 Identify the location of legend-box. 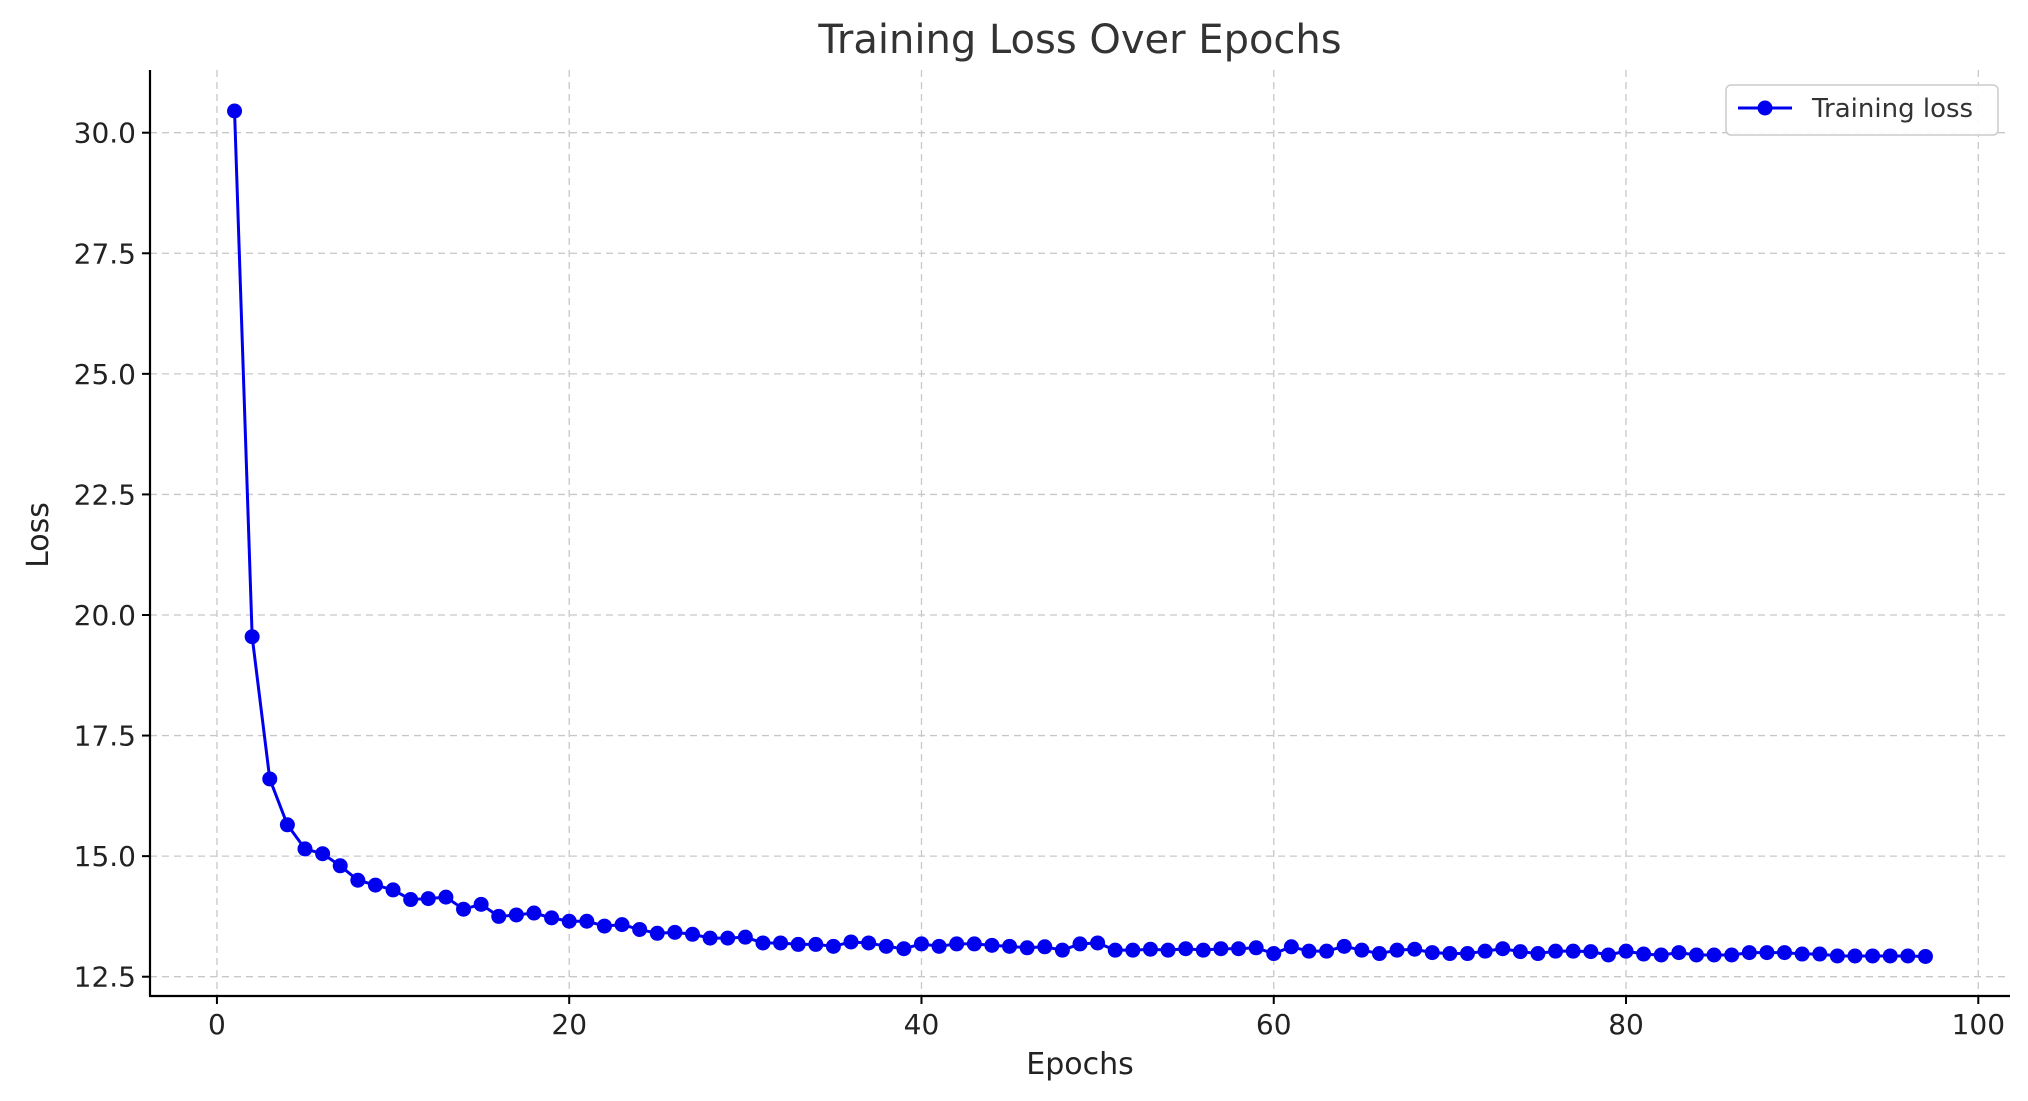
(1862, 110).